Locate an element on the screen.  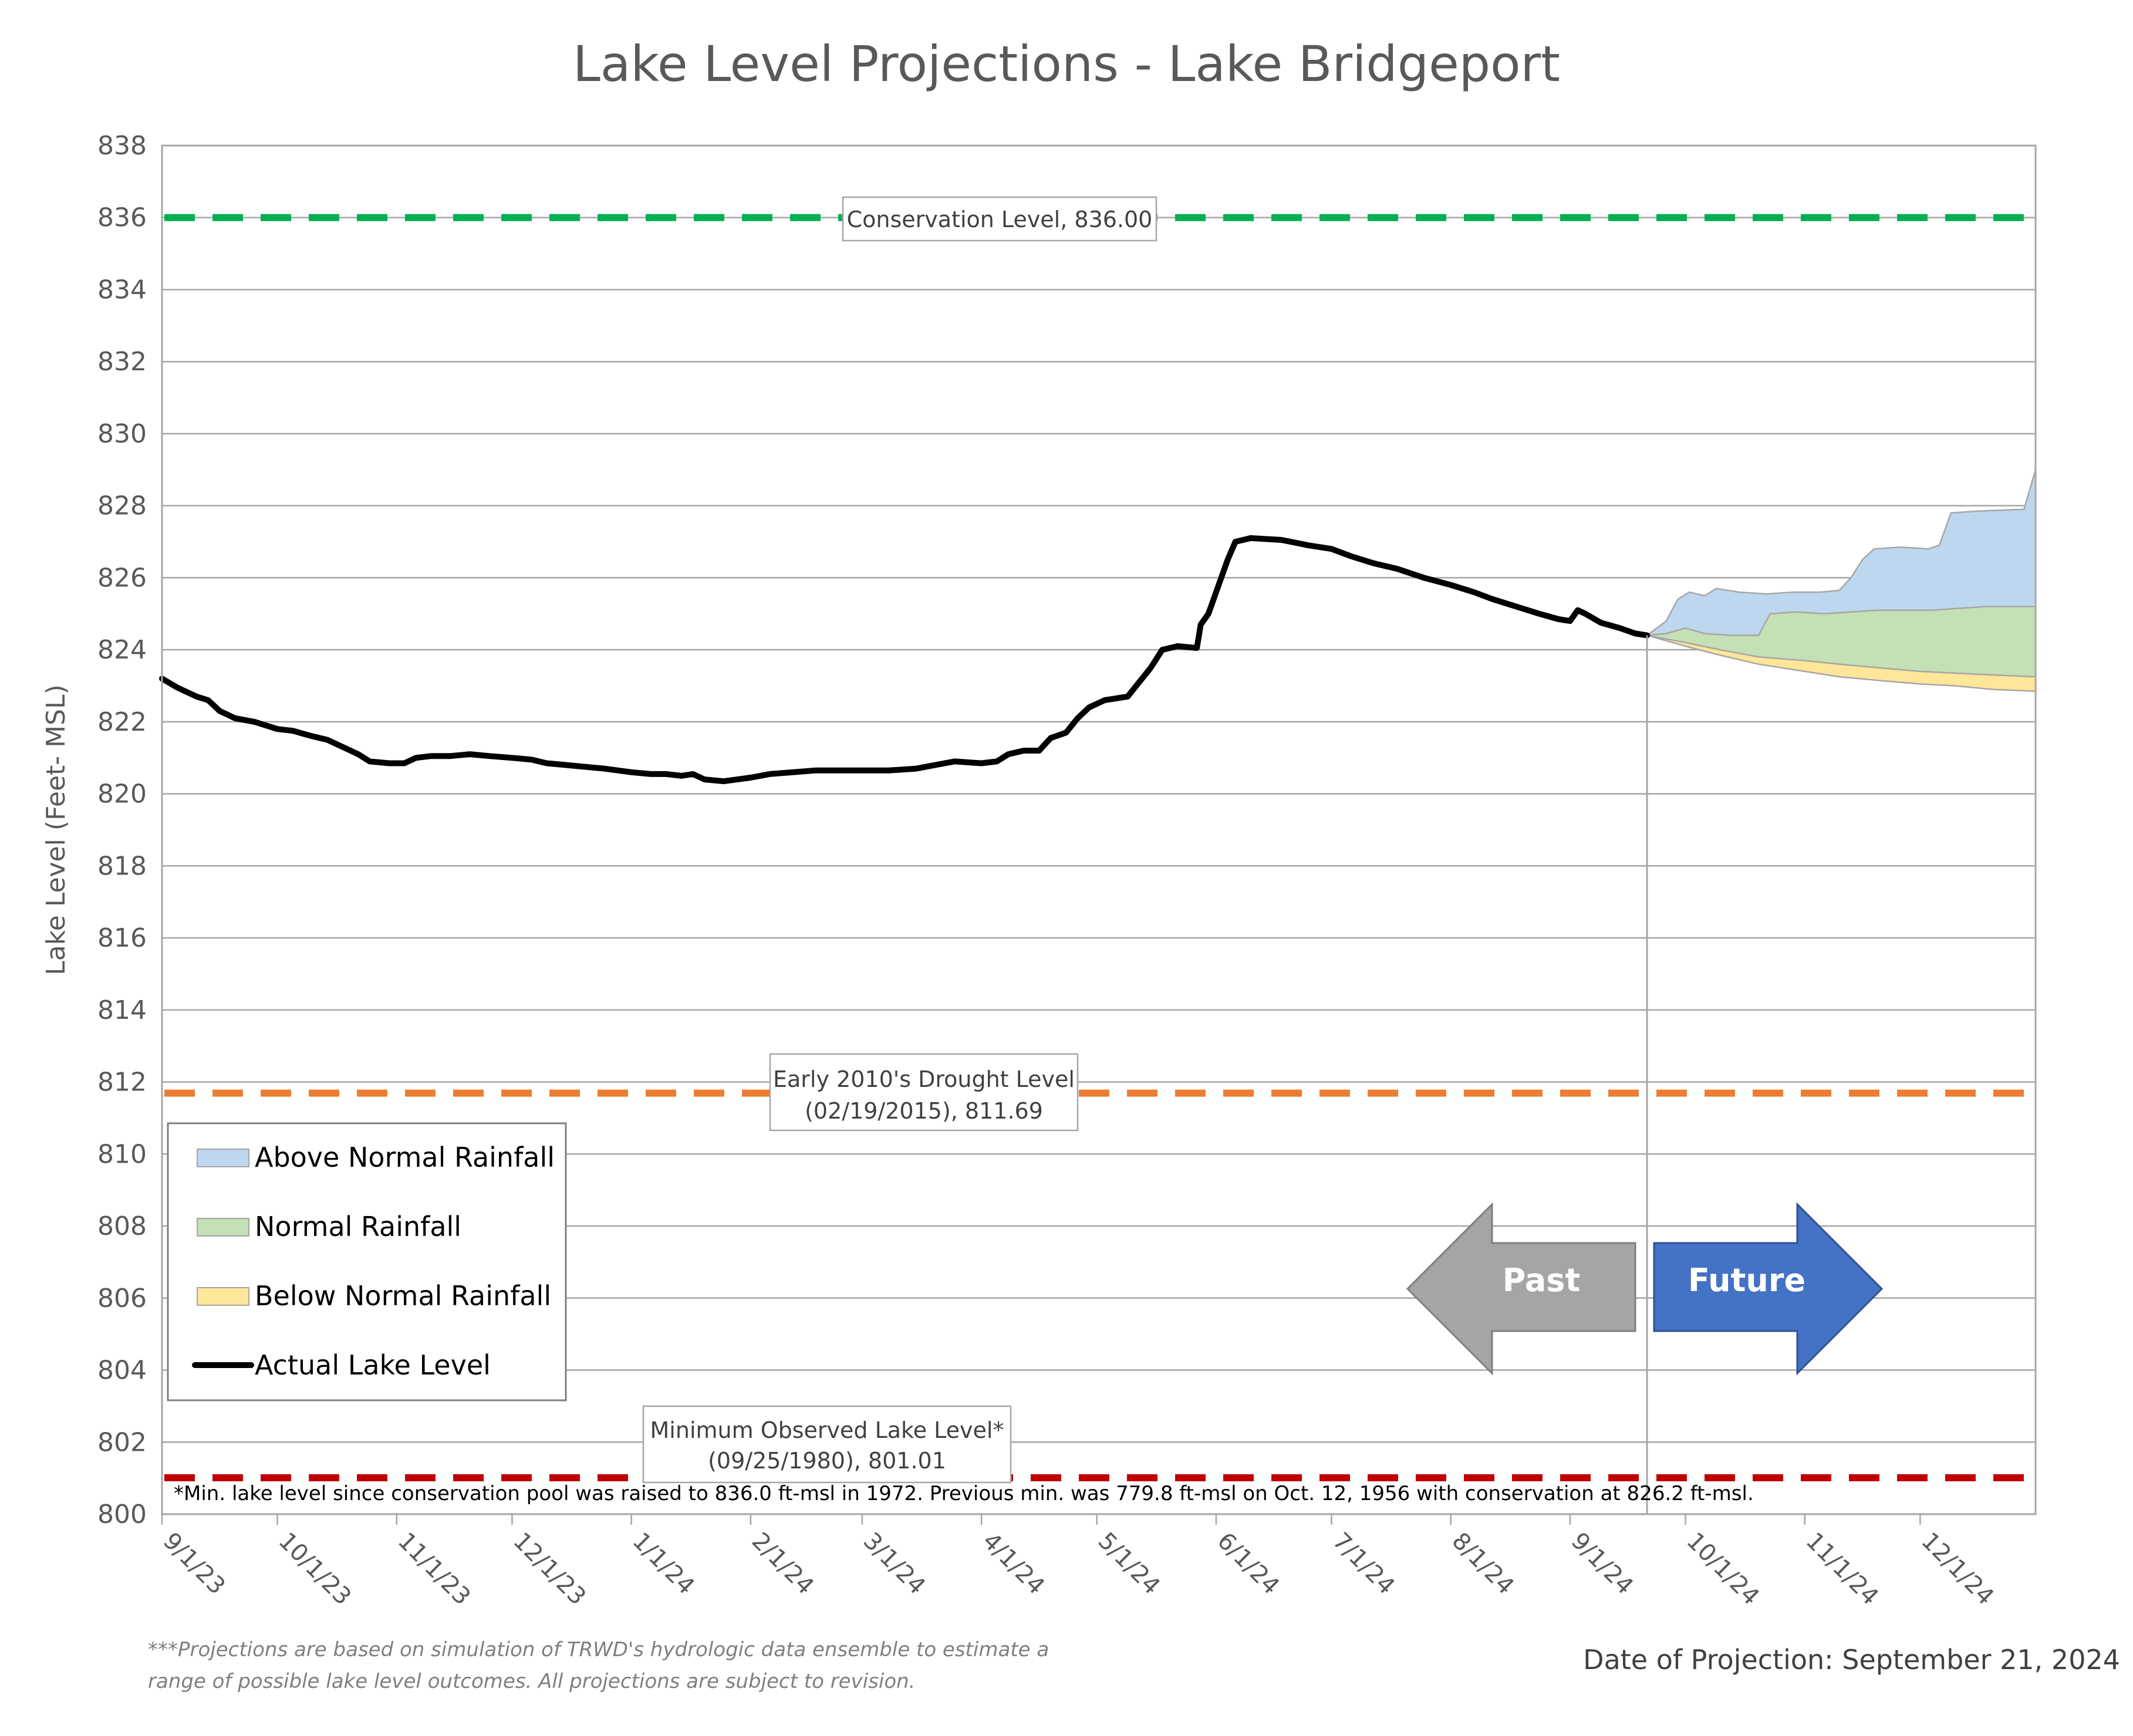
callout-conservation-text: Conservation Level, 836.00 is located at coordinates (1000, 219).